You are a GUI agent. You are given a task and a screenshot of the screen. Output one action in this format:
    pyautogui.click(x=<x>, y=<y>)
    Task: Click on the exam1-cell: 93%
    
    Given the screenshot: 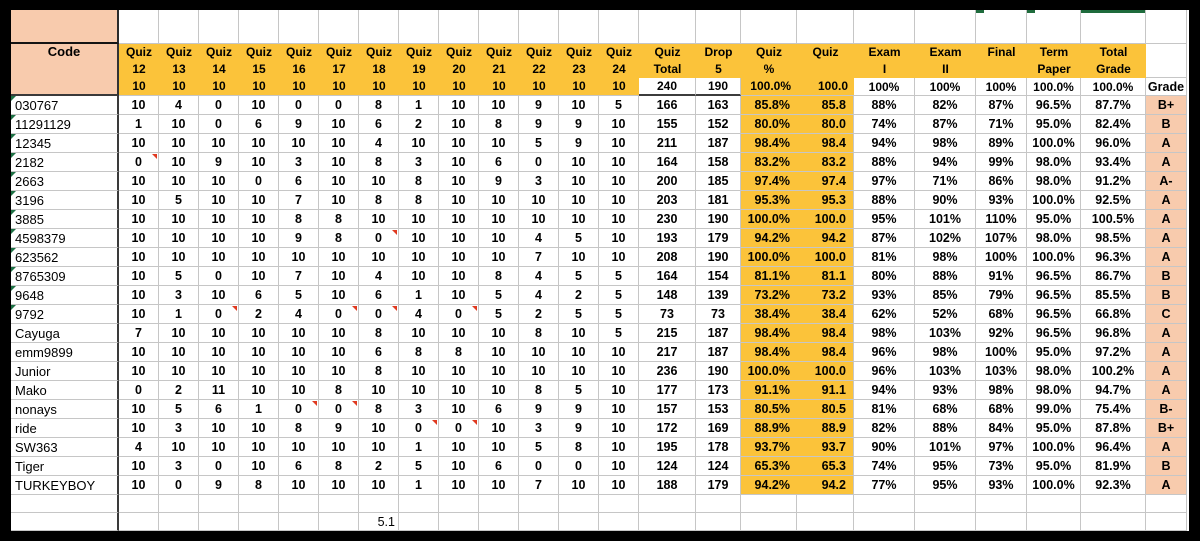 What is the action you would take?
    pyautogui.click(x=884, y=295)
    